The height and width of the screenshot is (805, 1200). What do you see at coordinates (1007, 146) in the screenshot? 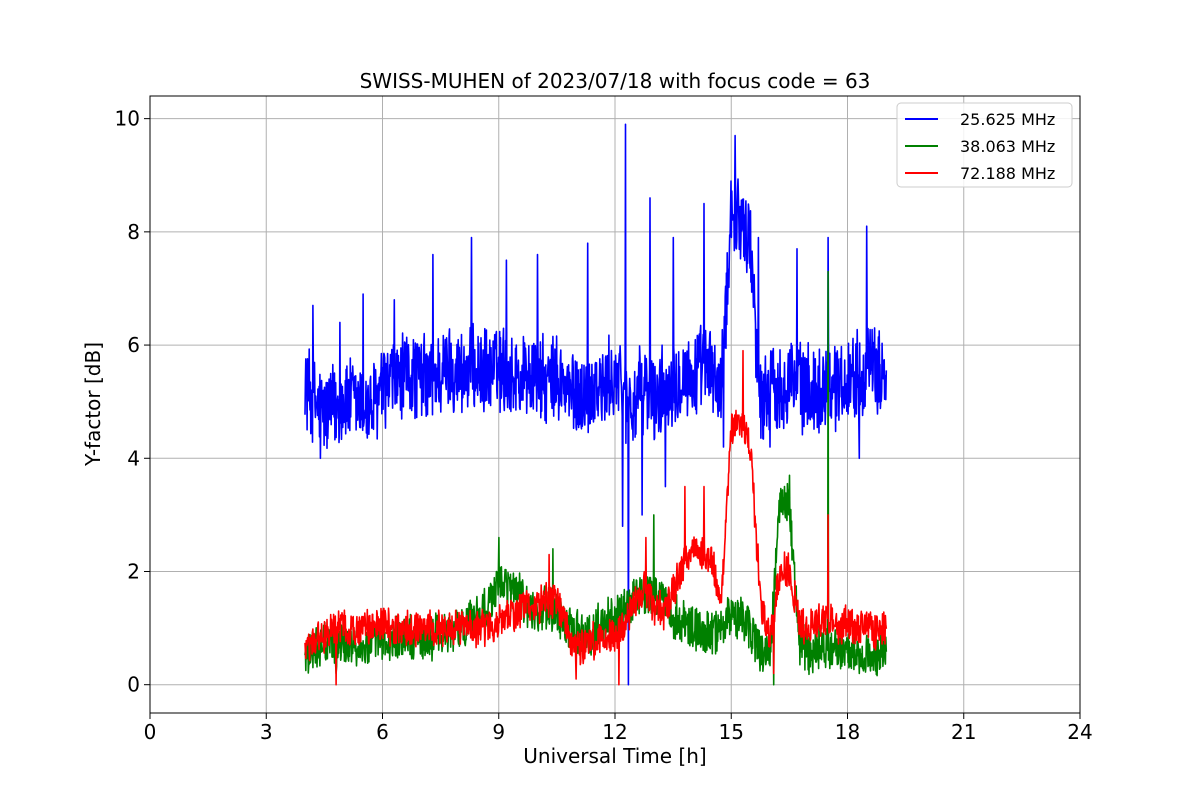
I see `legend-label-1: 38.063 MHz` at bounding box center [1007, 146].